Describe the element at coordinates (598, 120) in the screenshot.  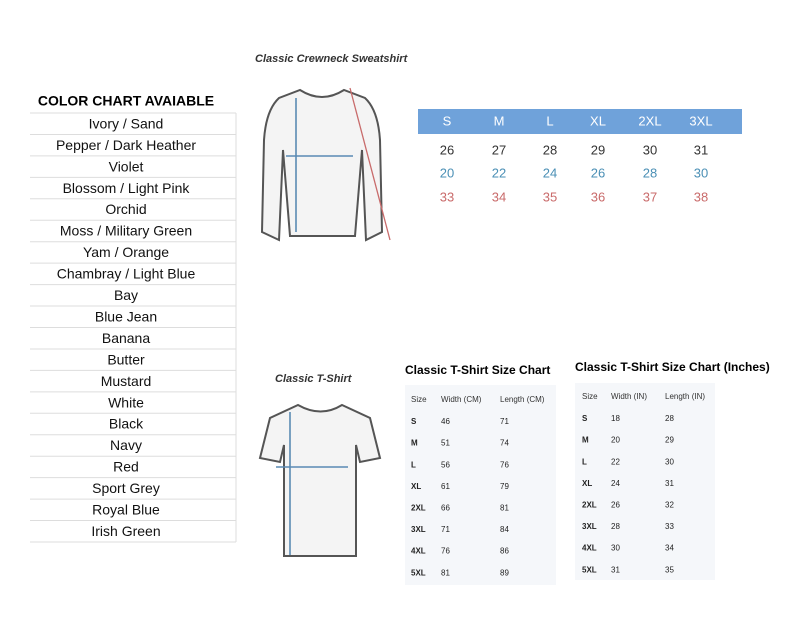
I see `size-header: XL` at that location.